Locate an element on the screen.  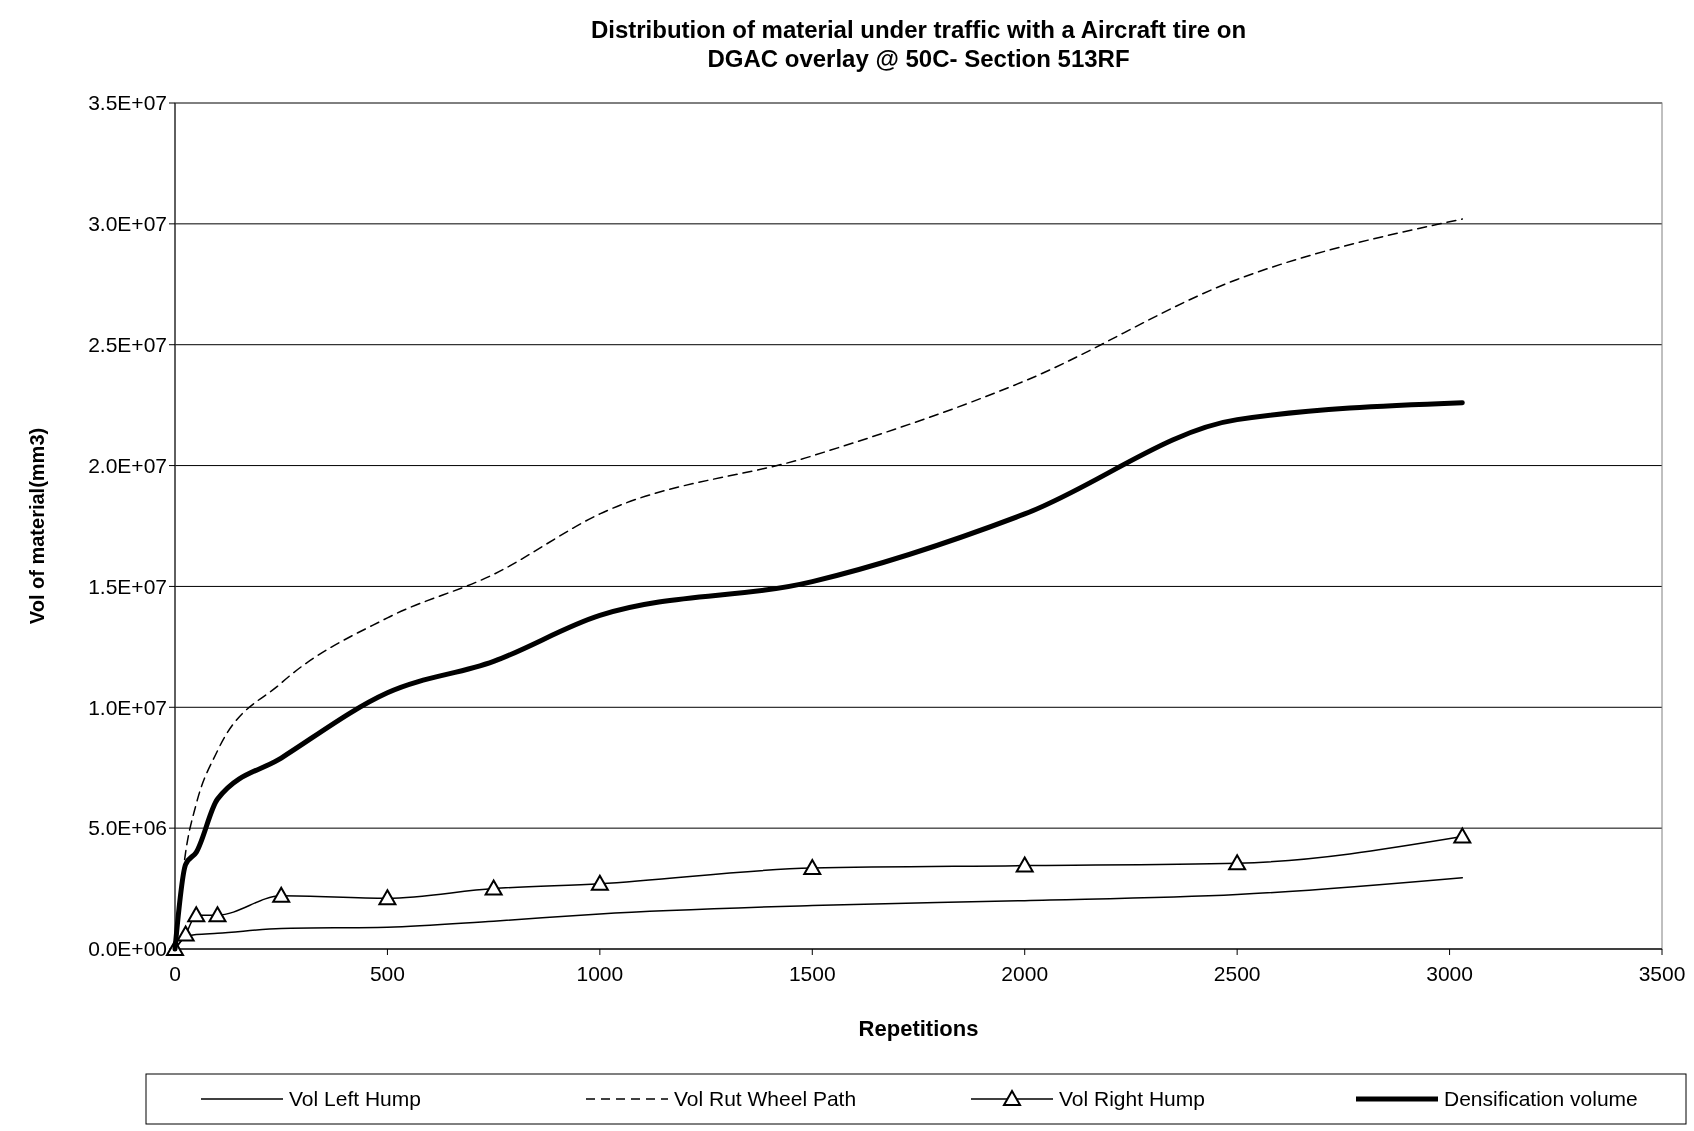
y-axis-title: Vol of material(mm3) is located at coordinates (37, 526).